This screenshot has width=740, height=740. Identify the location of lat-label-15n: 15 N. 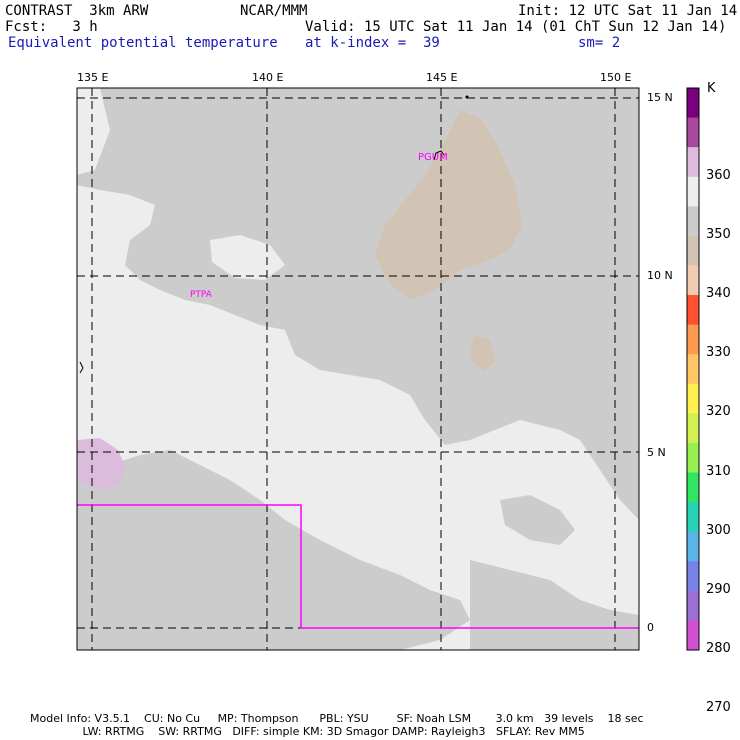
(660, 97).